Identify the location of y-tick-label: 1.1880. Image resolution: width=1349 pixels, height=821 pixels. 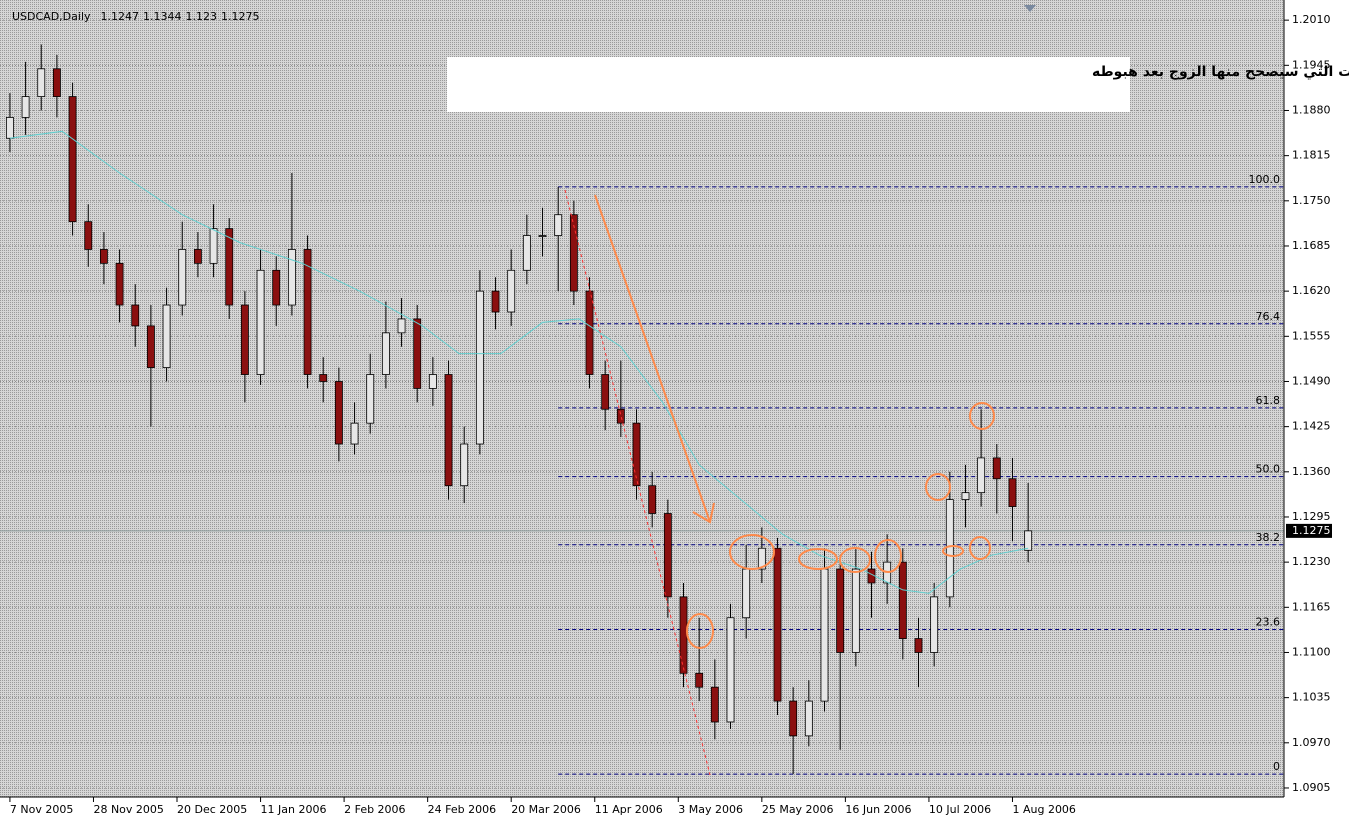
(1311, 109).